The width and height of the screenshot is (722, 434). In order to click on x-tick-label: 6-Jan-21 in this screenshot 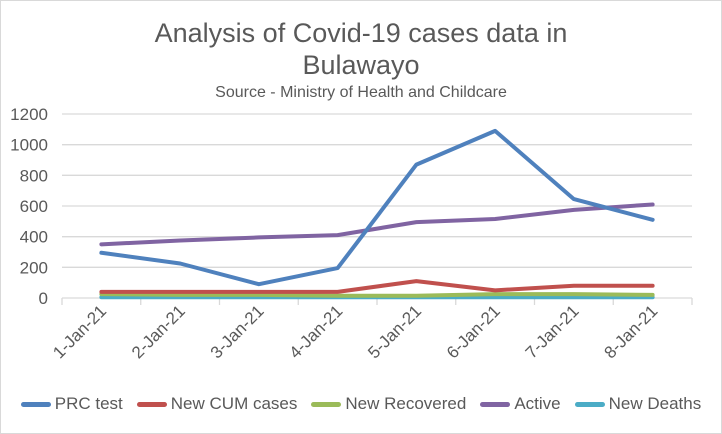, I will do `click(473, 331)`.